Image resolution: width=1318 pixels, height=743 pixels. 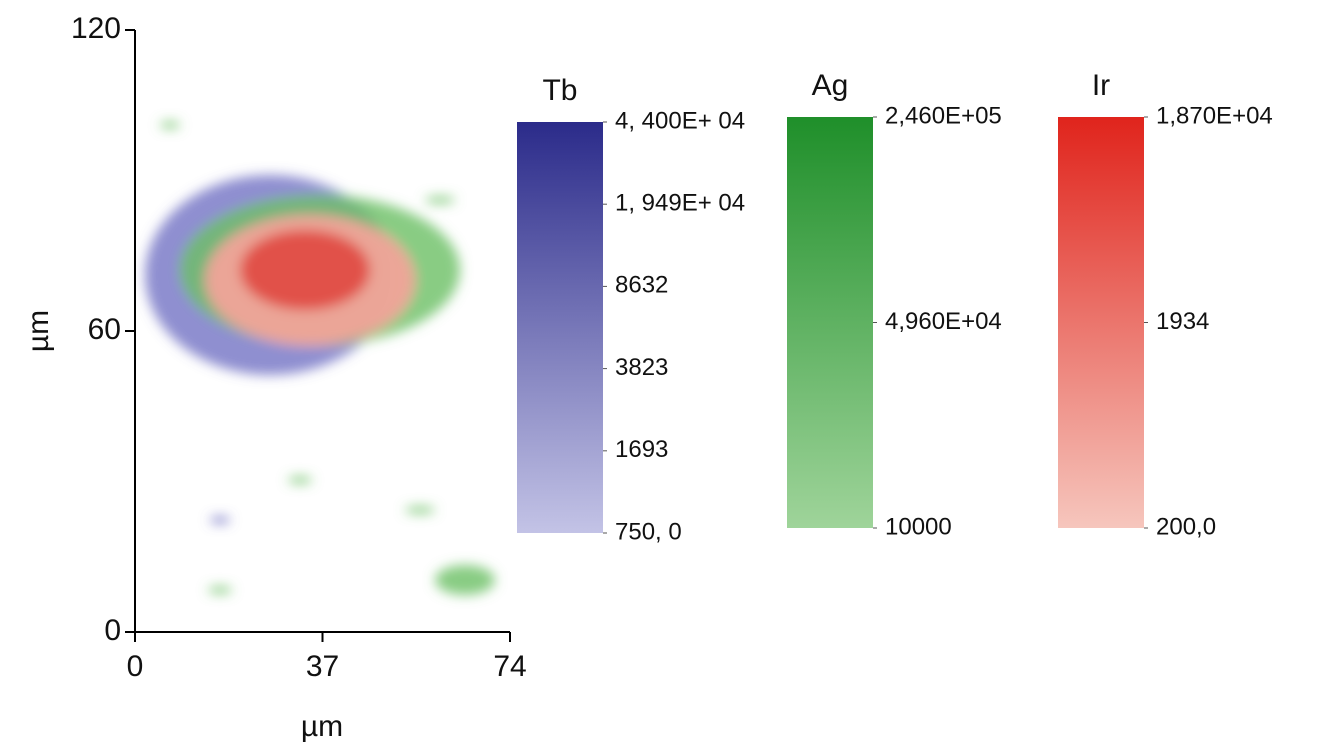 I want to click on x-tick-label: 74, so click(x=509, y=666).